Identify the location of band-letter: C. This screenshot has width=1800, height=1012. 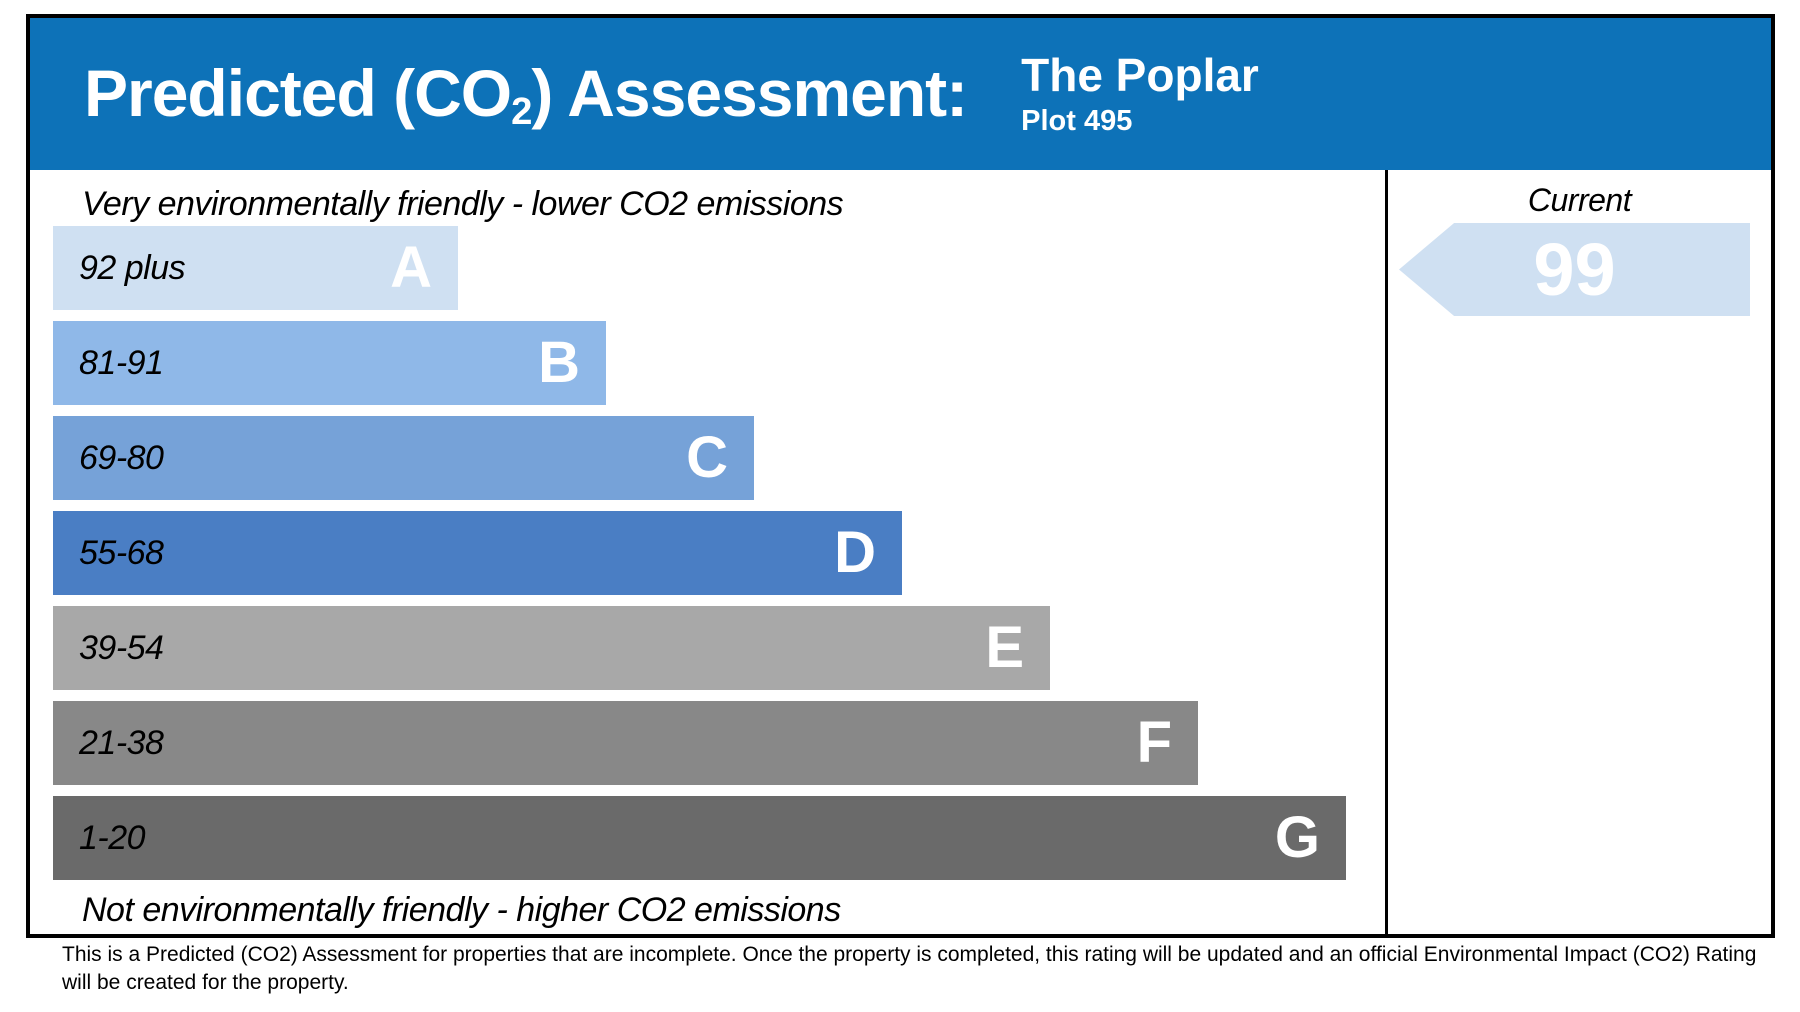
(707, 457).